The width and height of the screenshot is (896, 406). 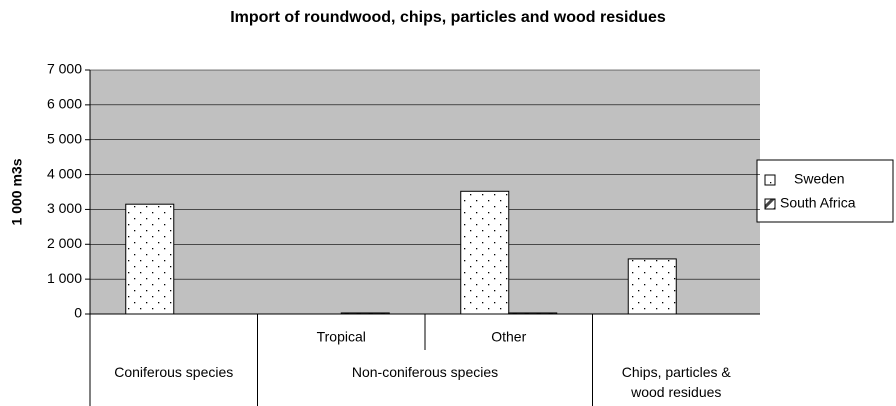 I want to click on group-label-box: Coniferous species, so click(x=174, y=372).